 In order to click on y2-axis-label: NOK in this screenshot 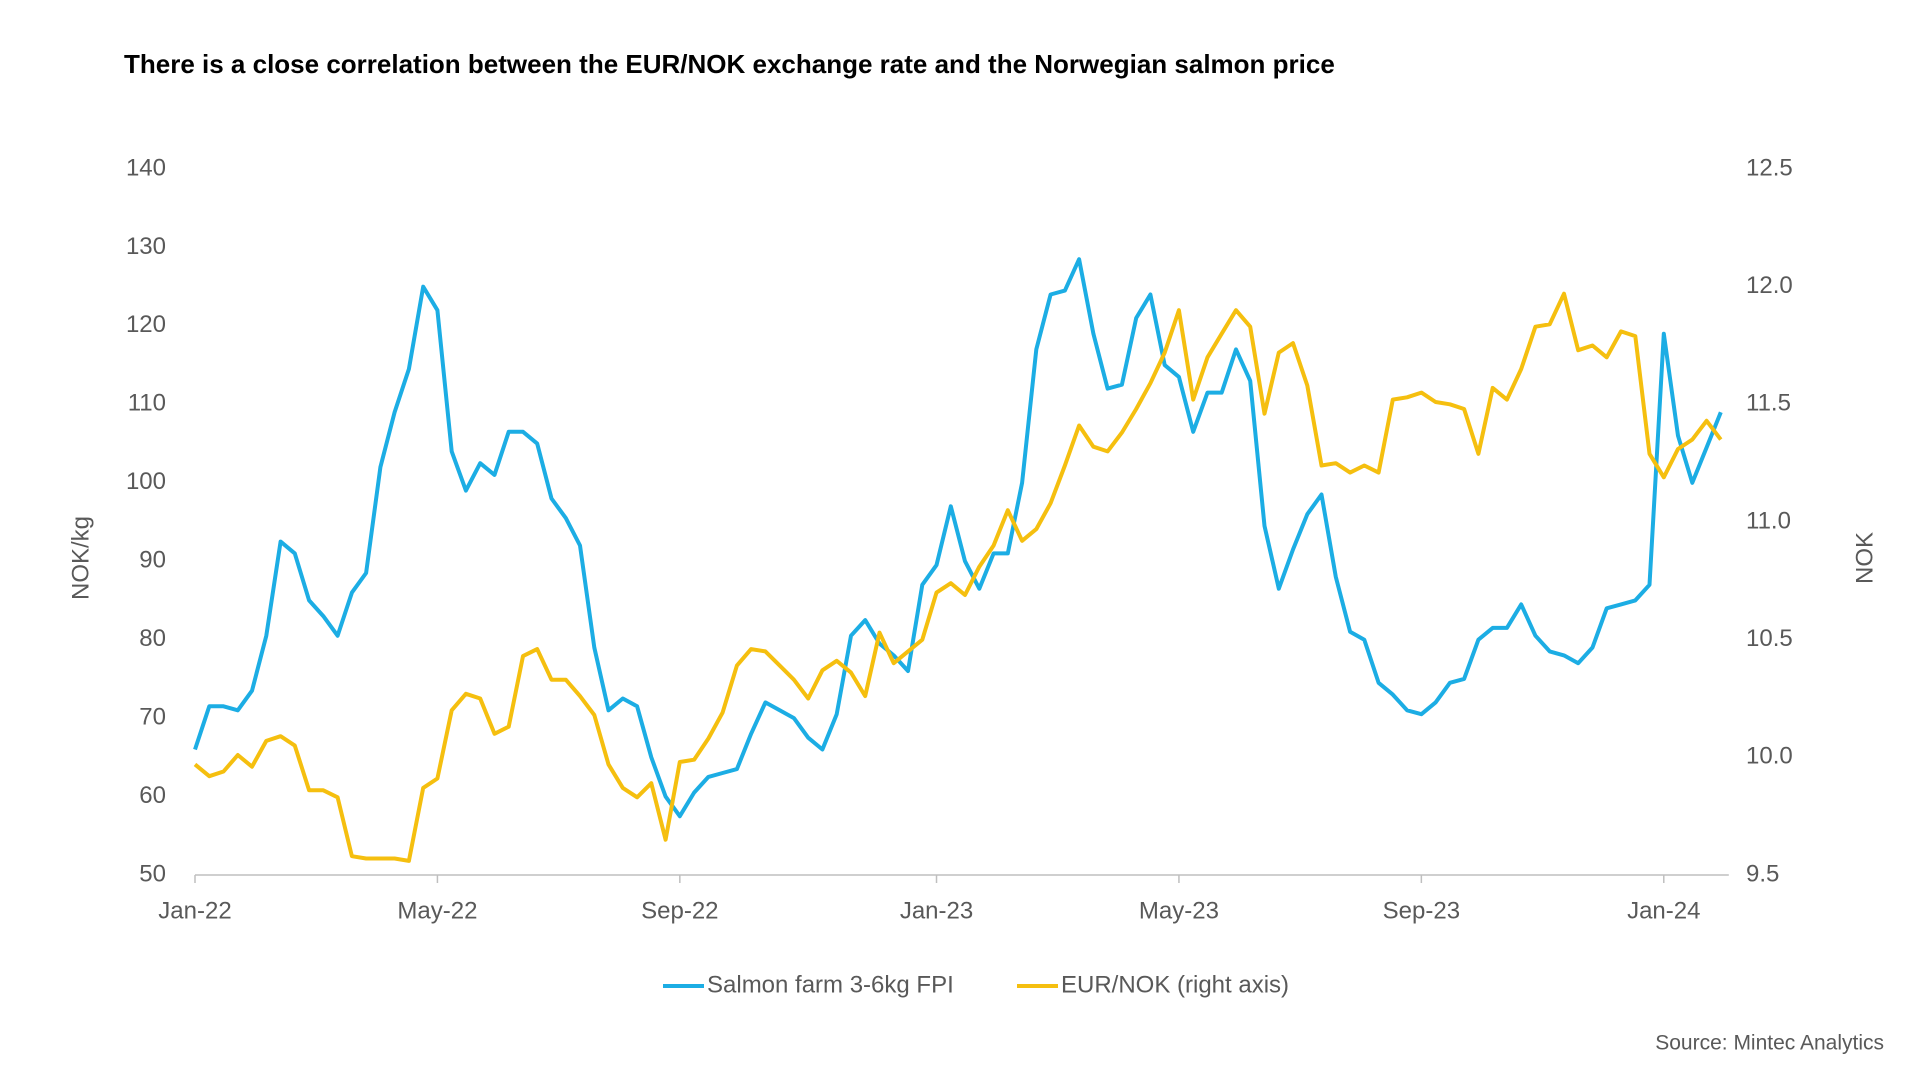, I will do `click(1864, 558)`.